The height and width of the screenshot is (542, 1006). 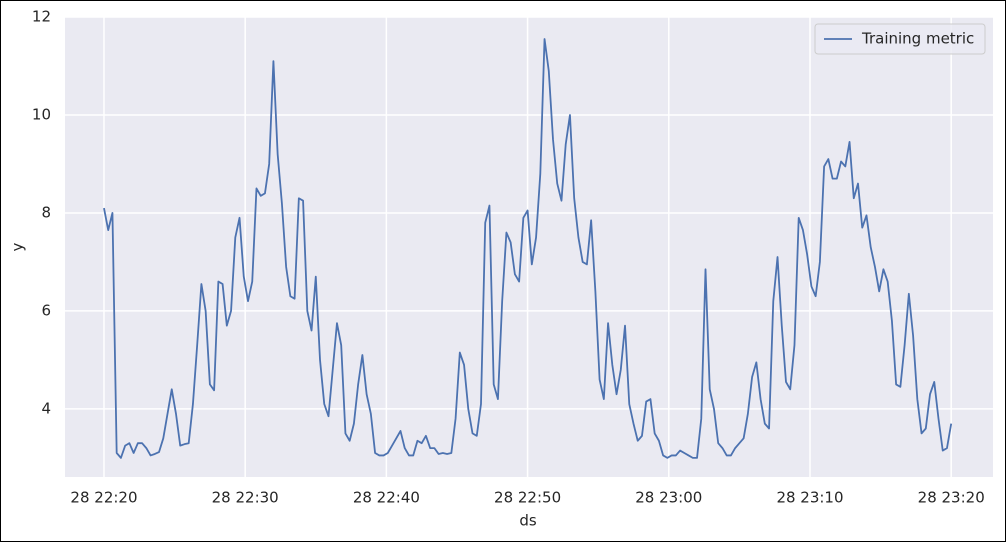 I want to click on x-tick-label: 28 23:10, so click(x=809, y=498).